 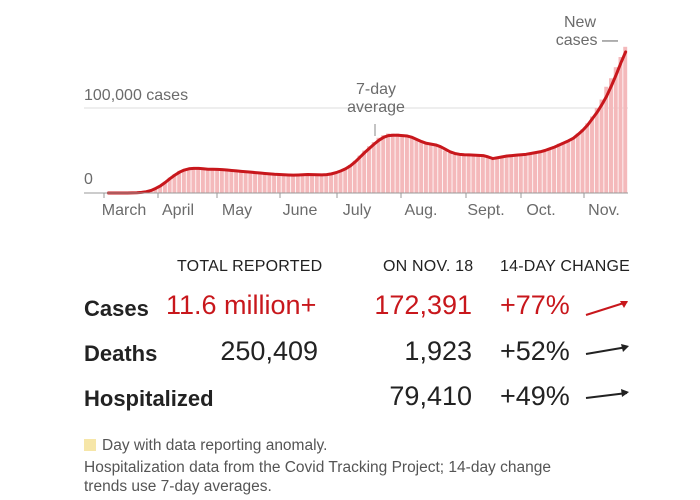 I want to click on x-tick-label: April, so click(x=178, y=210).